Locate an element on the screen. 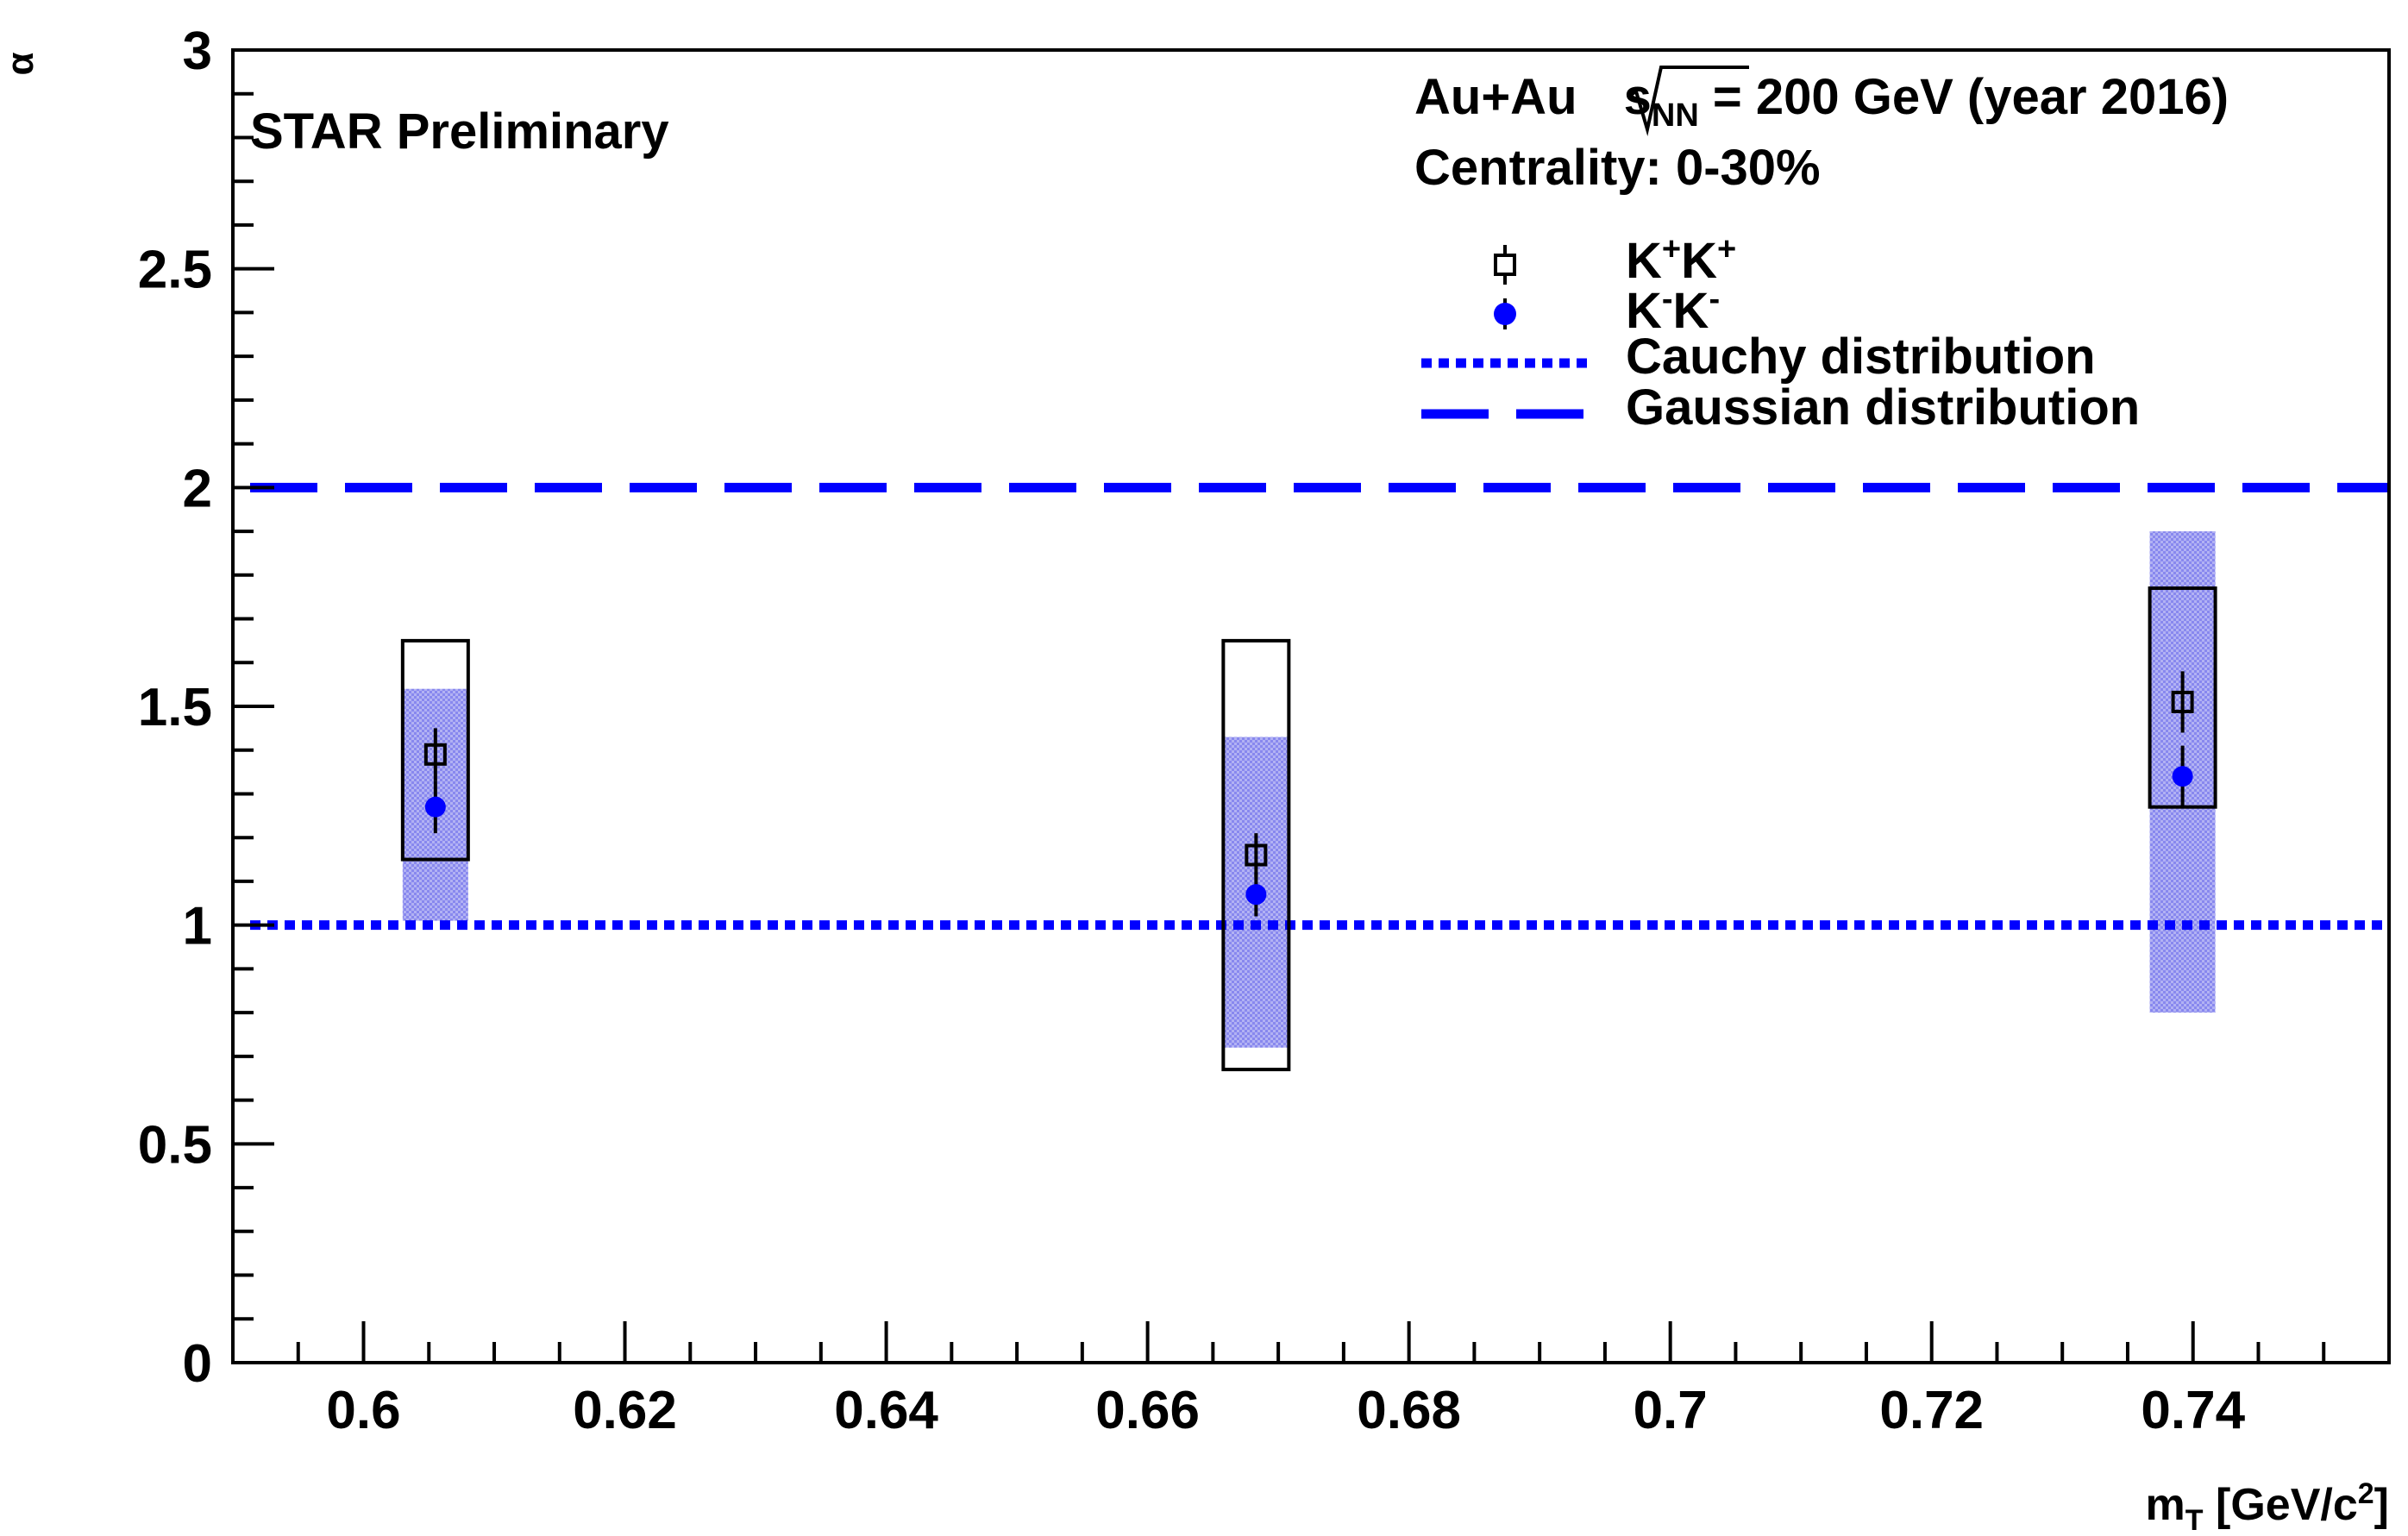 The height and width of the screenshot is (1536, 2408). x-tick-label-1: 0.62 is located at coordinates (625, 1410).